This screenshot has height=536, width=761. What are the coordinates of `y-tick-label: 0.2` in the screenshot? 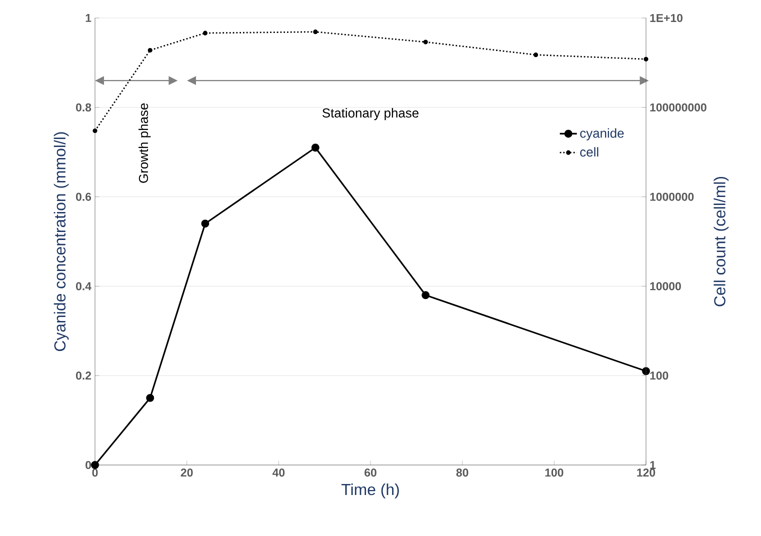 It's located at (84, 376).